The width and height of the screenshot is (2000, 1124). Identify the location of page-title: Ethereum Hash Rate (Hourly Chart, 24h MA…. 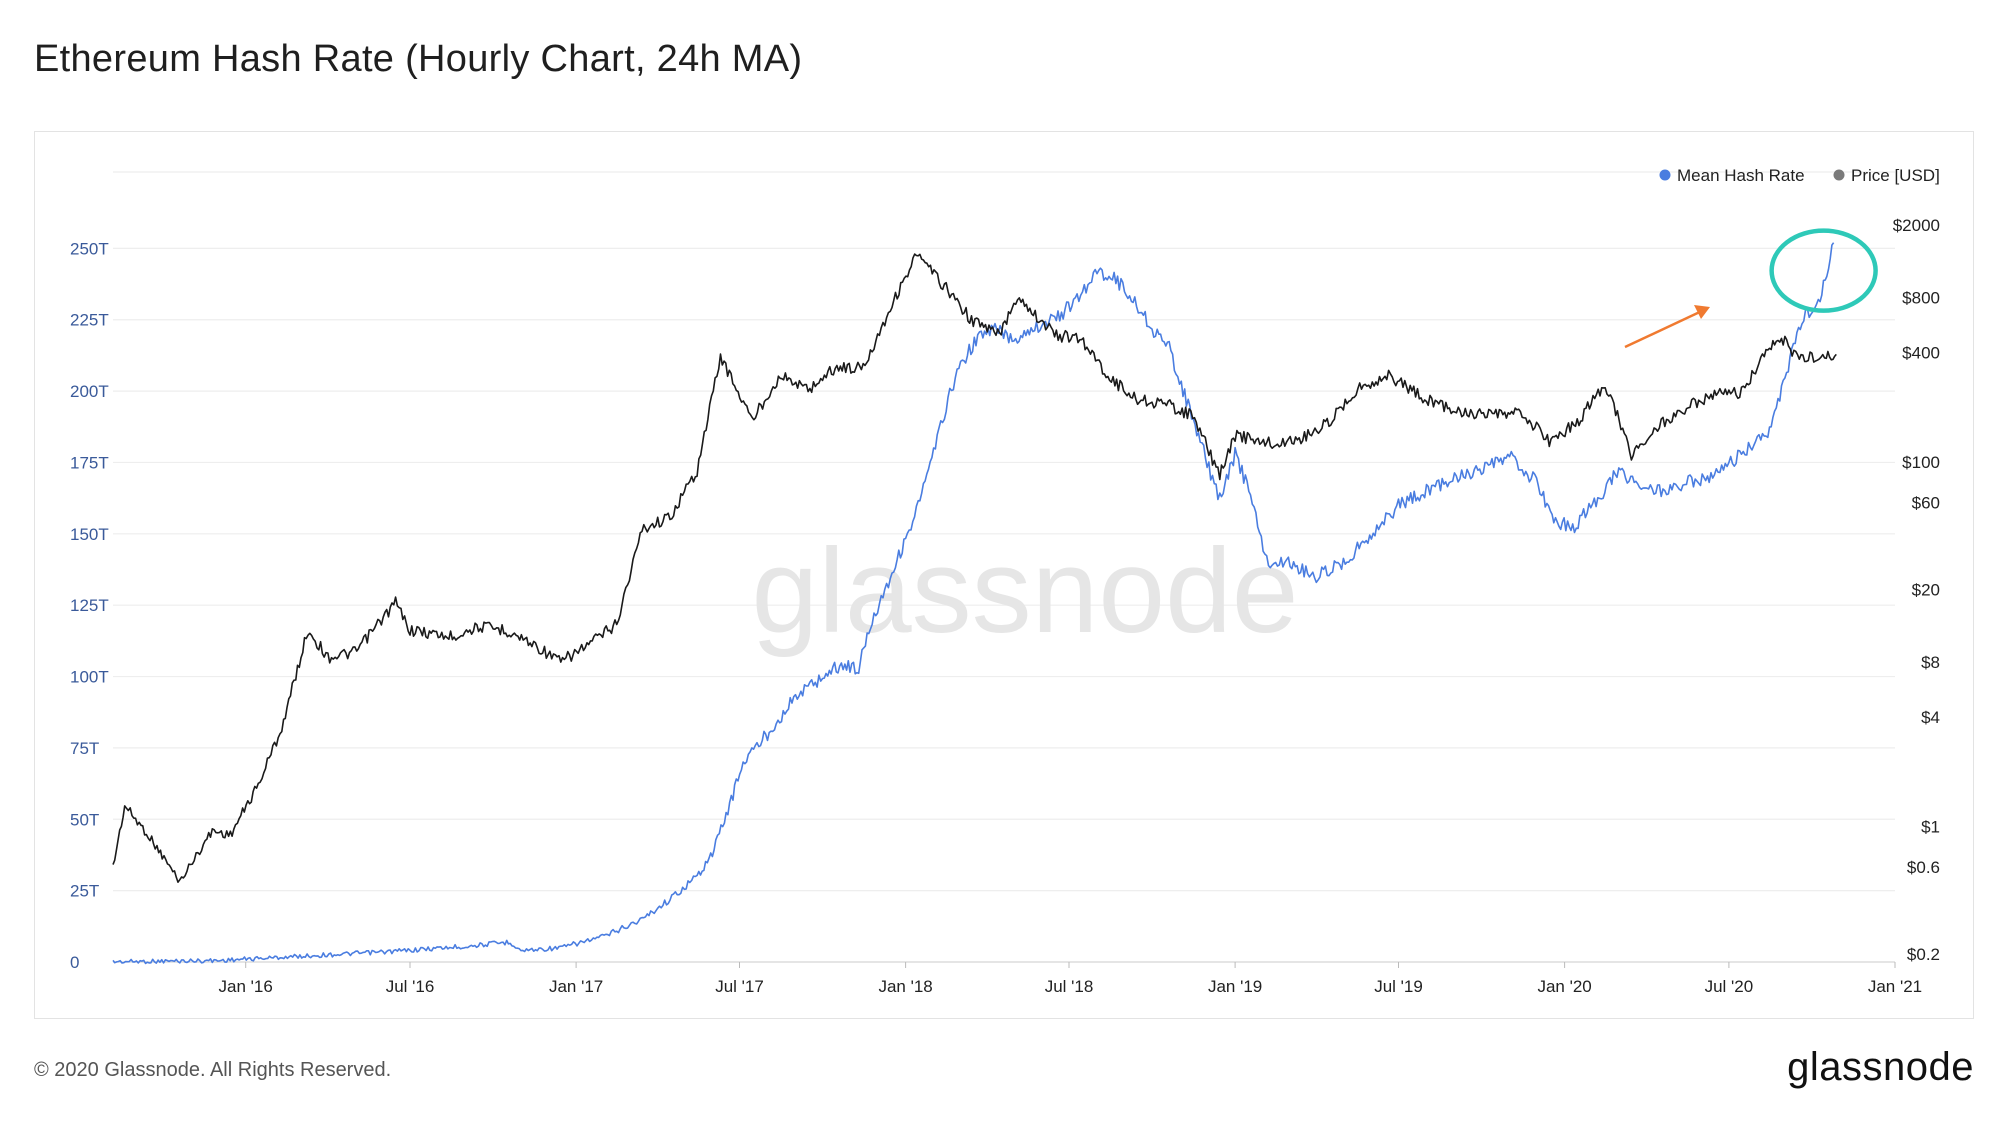
(418, 59).